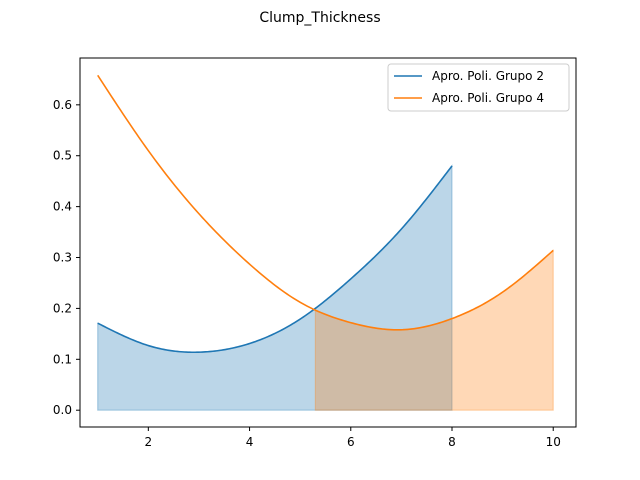  Describe the element at coordinates (62, 359) in the screenshot. I see `y-tick-label: 0.1` at that location.